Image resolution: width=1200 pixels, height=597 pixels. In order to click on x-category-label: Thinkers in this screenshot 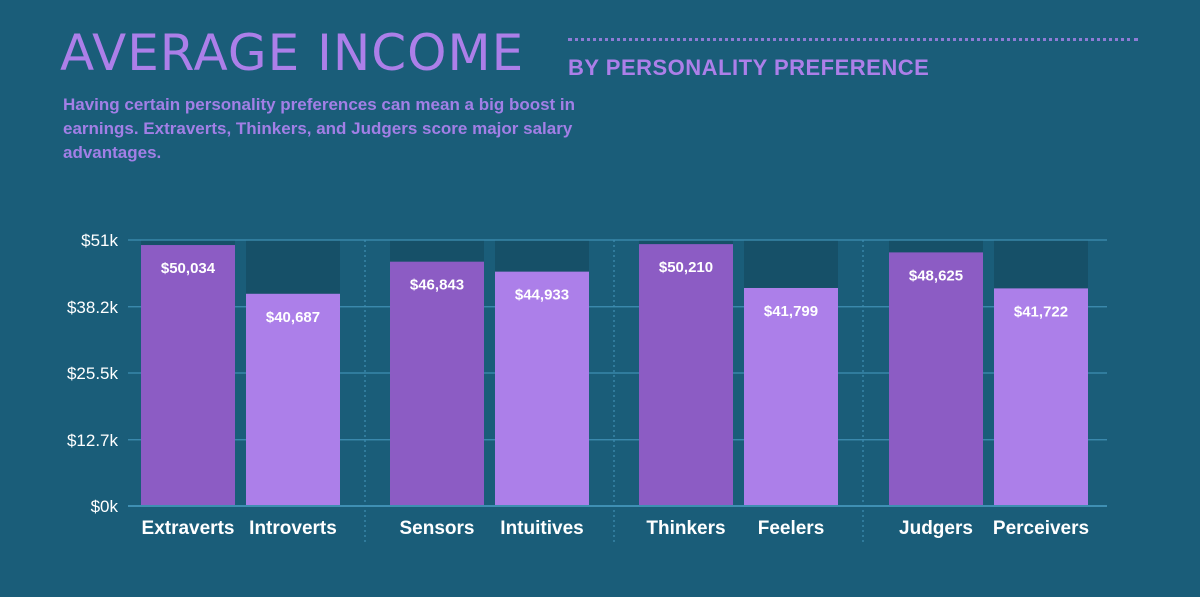, I will do `click(685, 528)`.